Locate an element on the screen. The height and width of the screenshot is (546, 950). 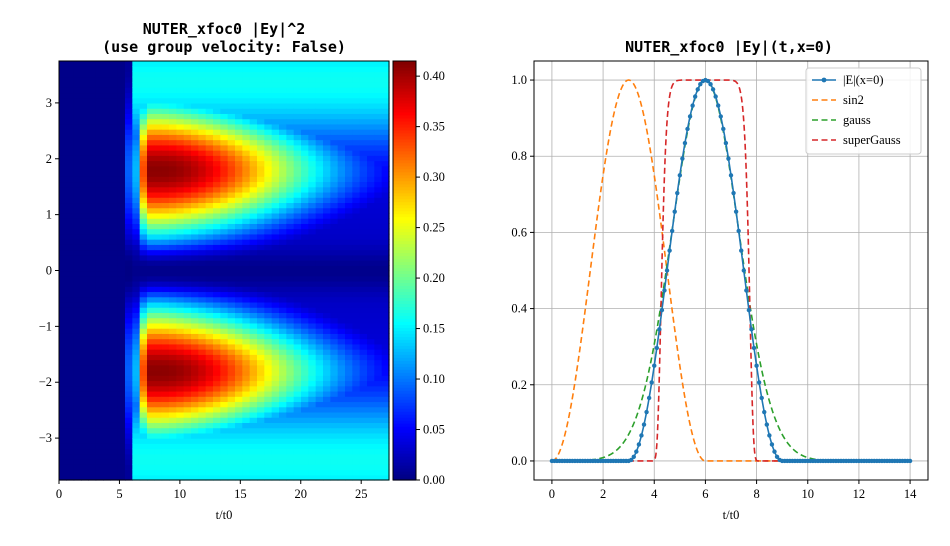
lineplot-x-tick-label: 8 is located at coordinates (756, 494).